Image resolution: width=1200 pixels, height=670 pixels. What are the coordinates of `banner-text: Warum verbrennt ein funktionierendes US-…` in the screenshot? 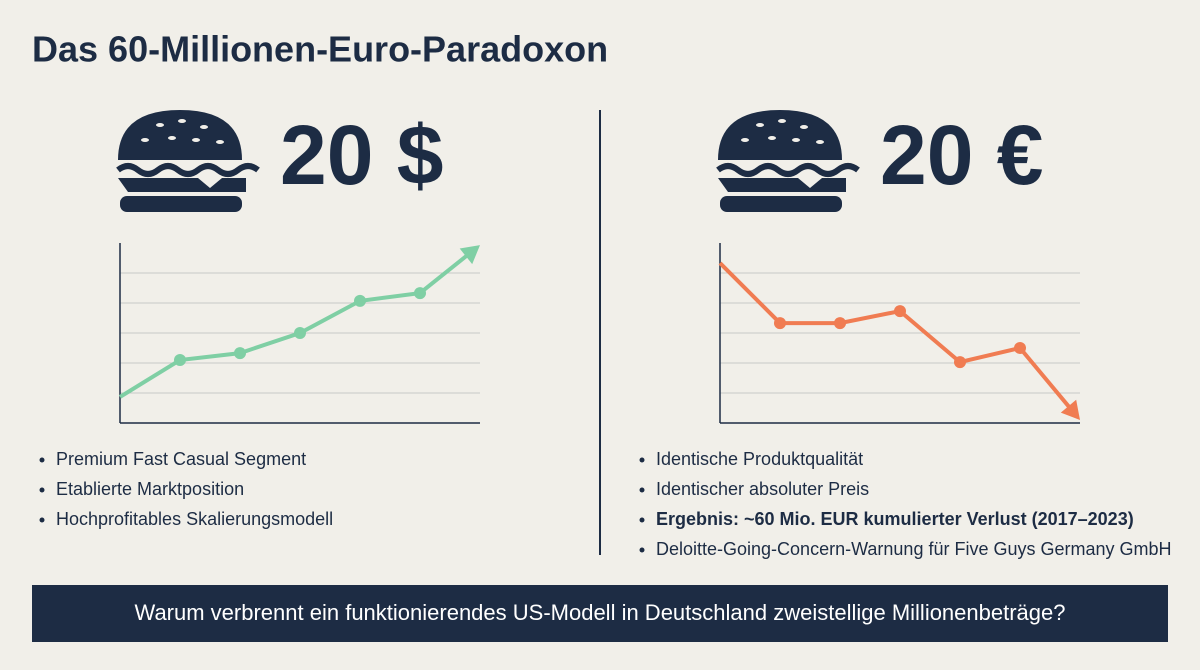 It's located at (600, 612).